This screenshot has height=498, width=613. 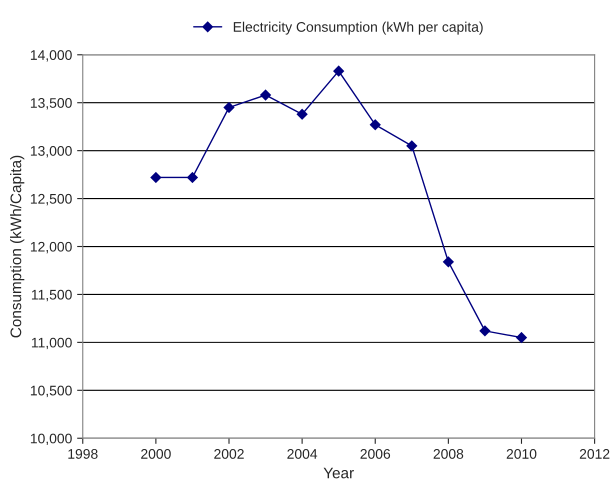 I want to click on x-tick-label: 2000, so click(x=156, y=454).